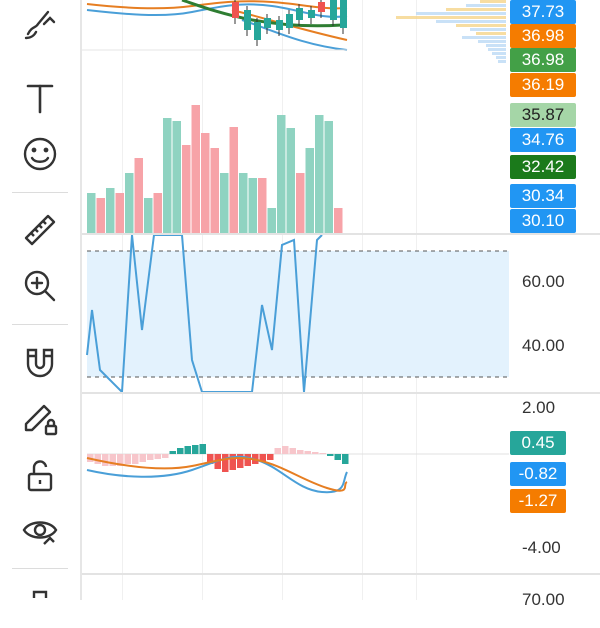  Describe the element at coordinates (543, 196) in the screenshot. I see `price-tag: 30.34` at that location.